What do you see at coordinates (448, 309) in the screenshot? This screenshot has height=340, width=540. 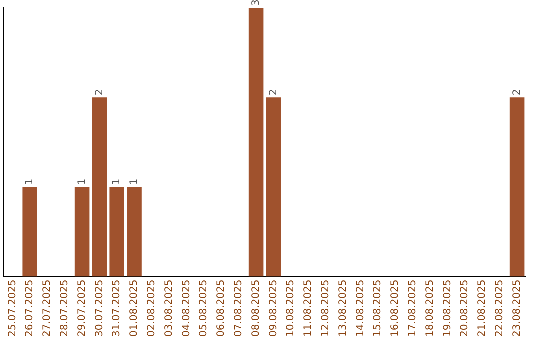 I see `x-tick-label: 19.08.2025` at bounding box center [448, 309].